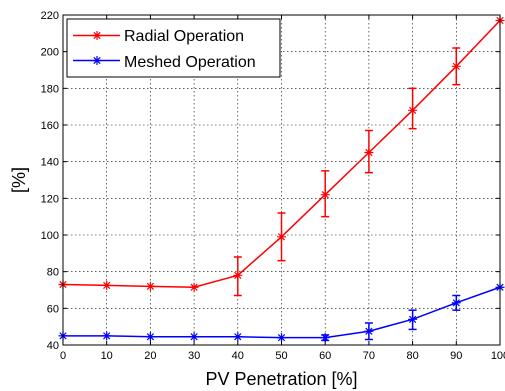 Image resolution: width=505 pixels, height=391 pixels. Describe the element at coordinates (194, 356) in the screenshot. I see `x-tick-label: 30` at that location.